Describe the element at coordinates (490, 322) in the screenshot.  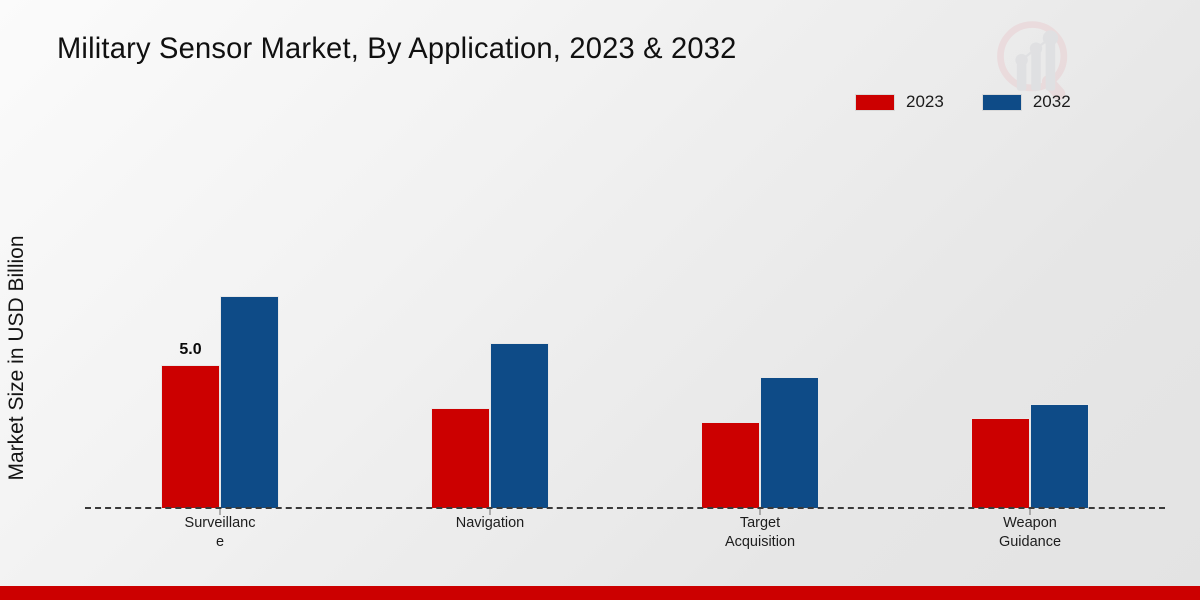
I see `bar-group-navigation` at that location.